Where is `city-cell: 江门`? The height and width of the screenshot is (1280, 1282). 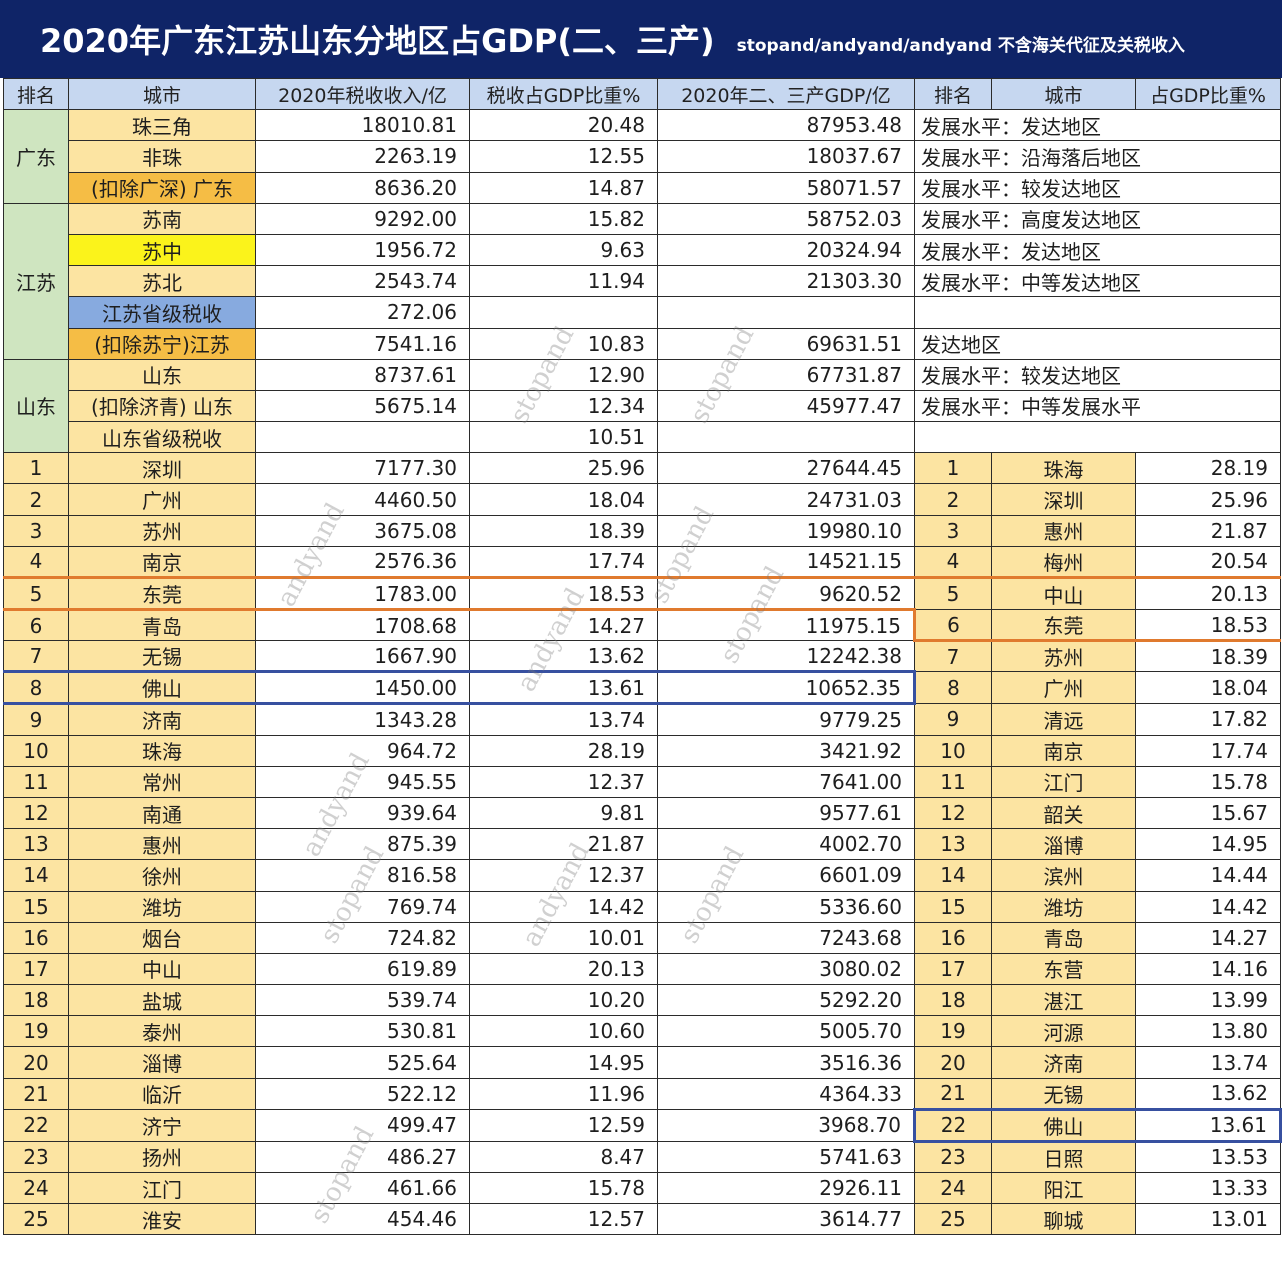 city-cell: 江门 is located at coordinates (162, 1188).